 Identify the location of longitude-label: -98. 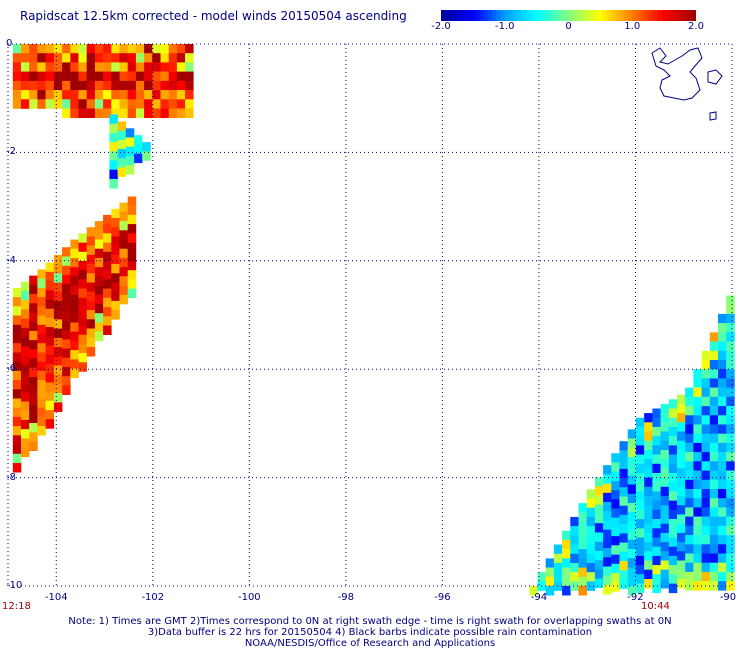
(346, 597).